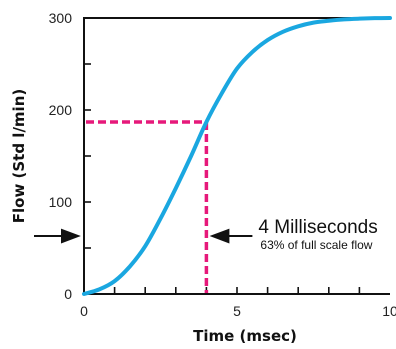 Image resolution: width=396 pixels, height=349 pixels. Describe the element at coordinates (19, 156) in the screenshot. I see `y-axis-label: Flow (Std l/min)` at that location.